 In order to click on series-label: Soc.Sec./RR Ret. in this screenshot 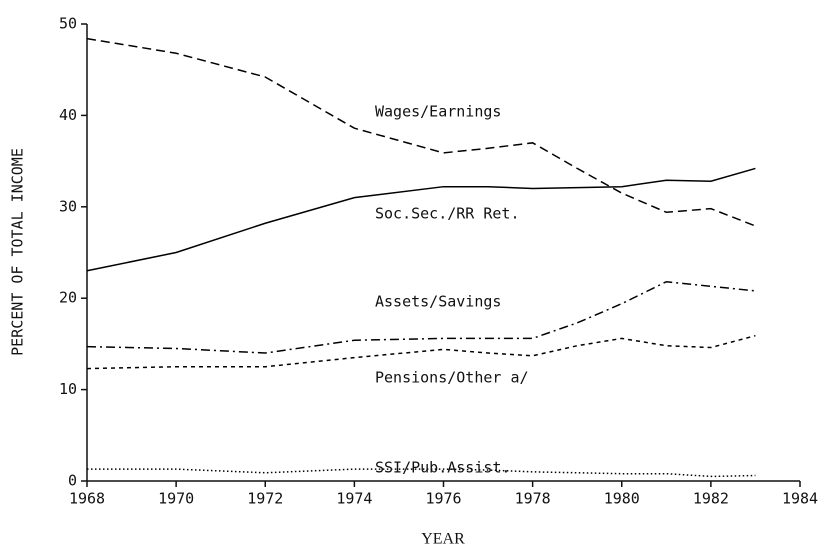, I will do `click(447, 214)`.